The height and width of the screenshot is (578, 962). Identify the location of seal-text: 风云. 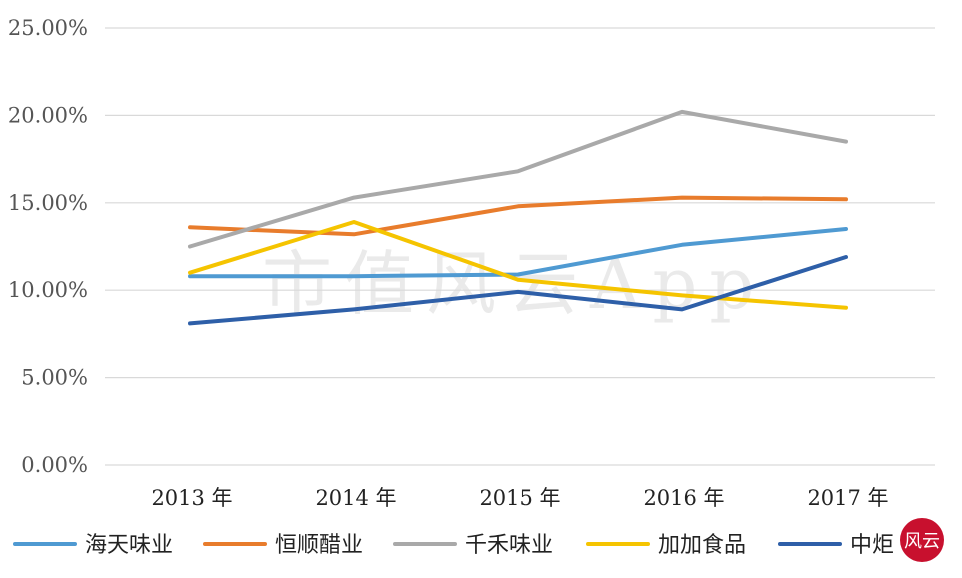
(922, 541).